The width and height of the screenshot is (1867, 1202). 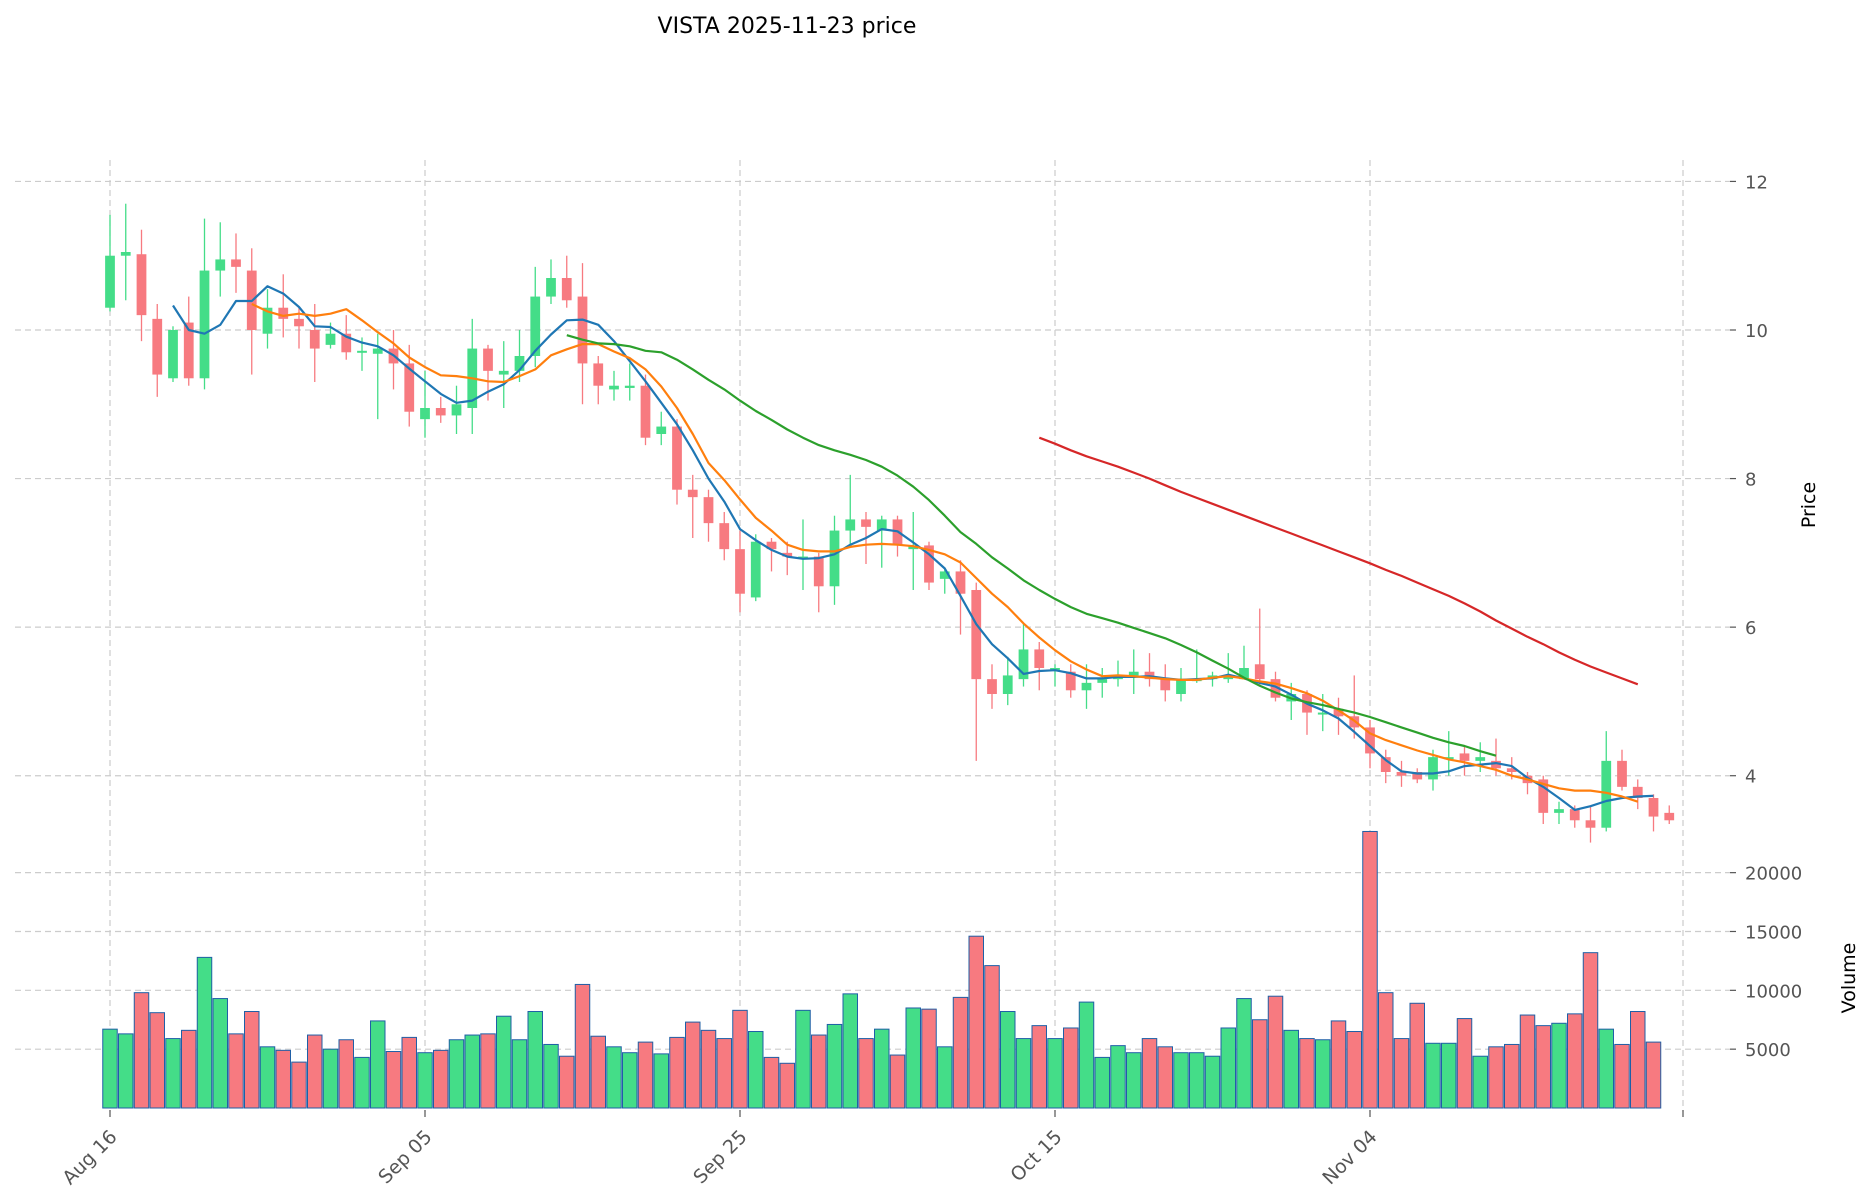 What do you see at coordinates (89, 1157) in the screenshot?
I see `date-tick-label: Aug 16` at bounding box center [89, 1157].